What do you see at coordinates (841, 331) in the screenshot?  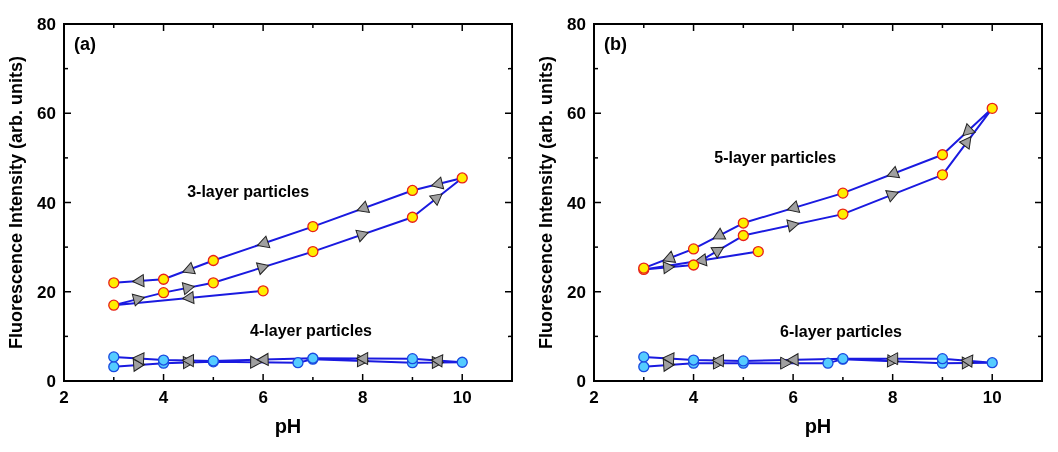 I see `series-label: 6-layer particles` at bounding box center [841, 331].